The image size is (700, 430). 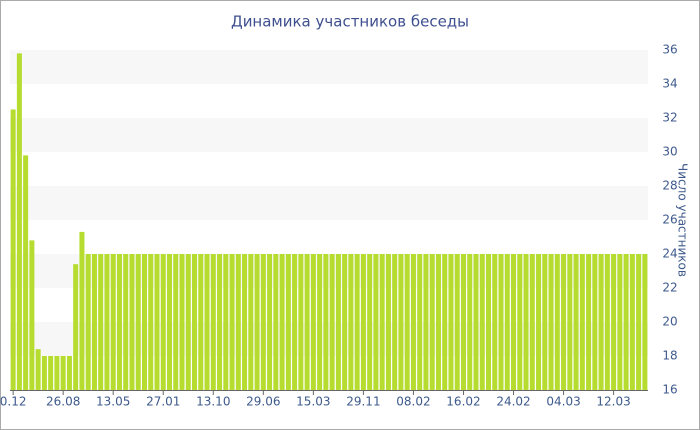 I want to click on y-tick-label: 20, so click(x=669, y=322).